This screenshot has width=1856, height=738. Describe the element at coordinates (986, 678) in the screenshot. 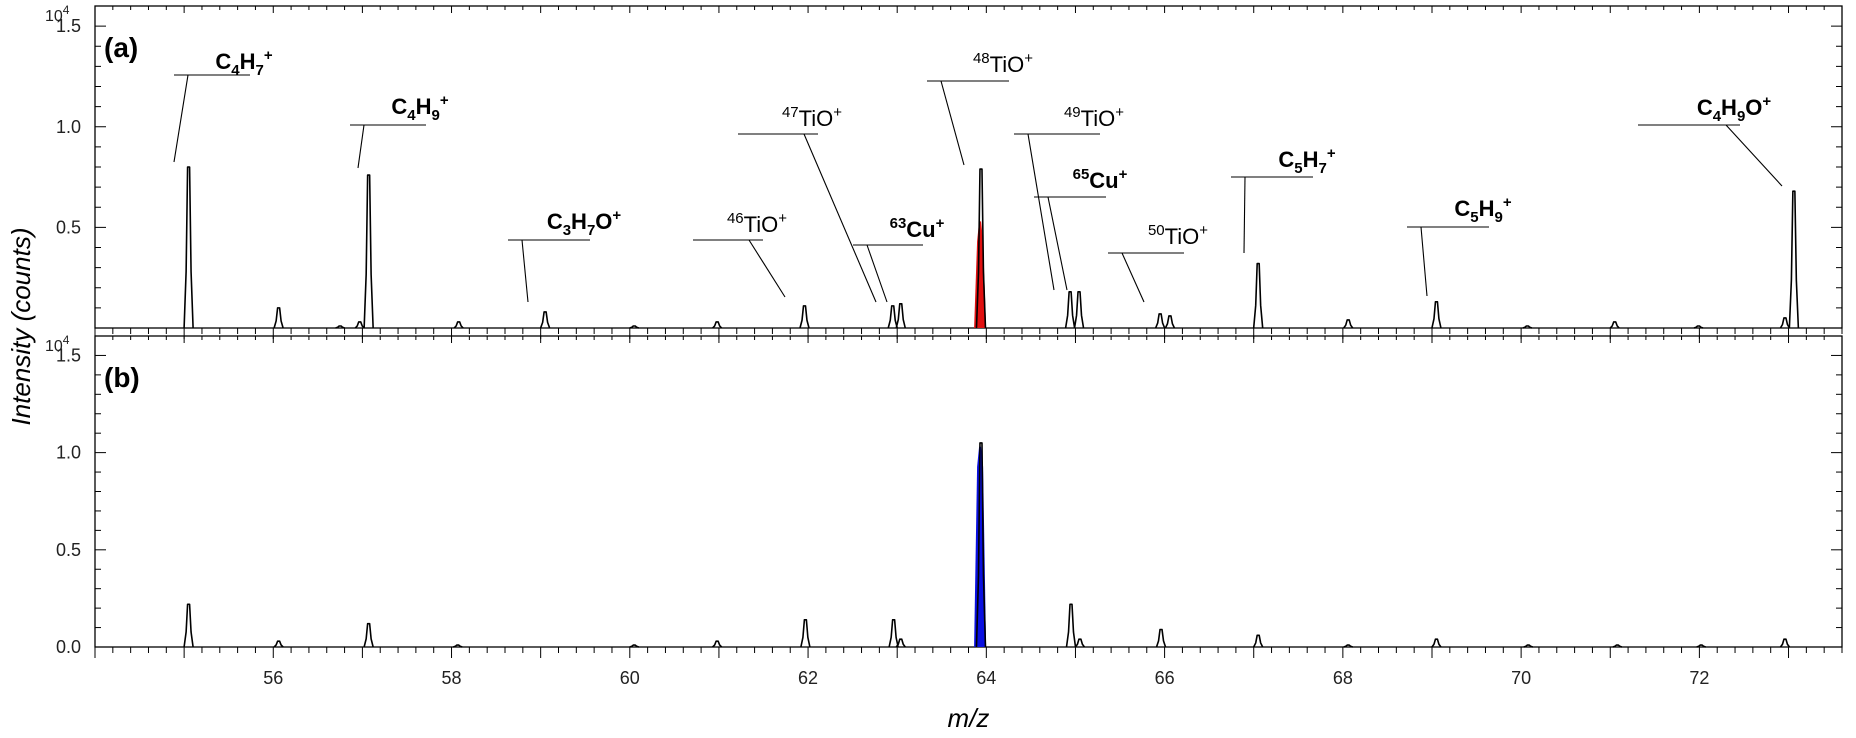

I see `xtick-label: 64` at that location.